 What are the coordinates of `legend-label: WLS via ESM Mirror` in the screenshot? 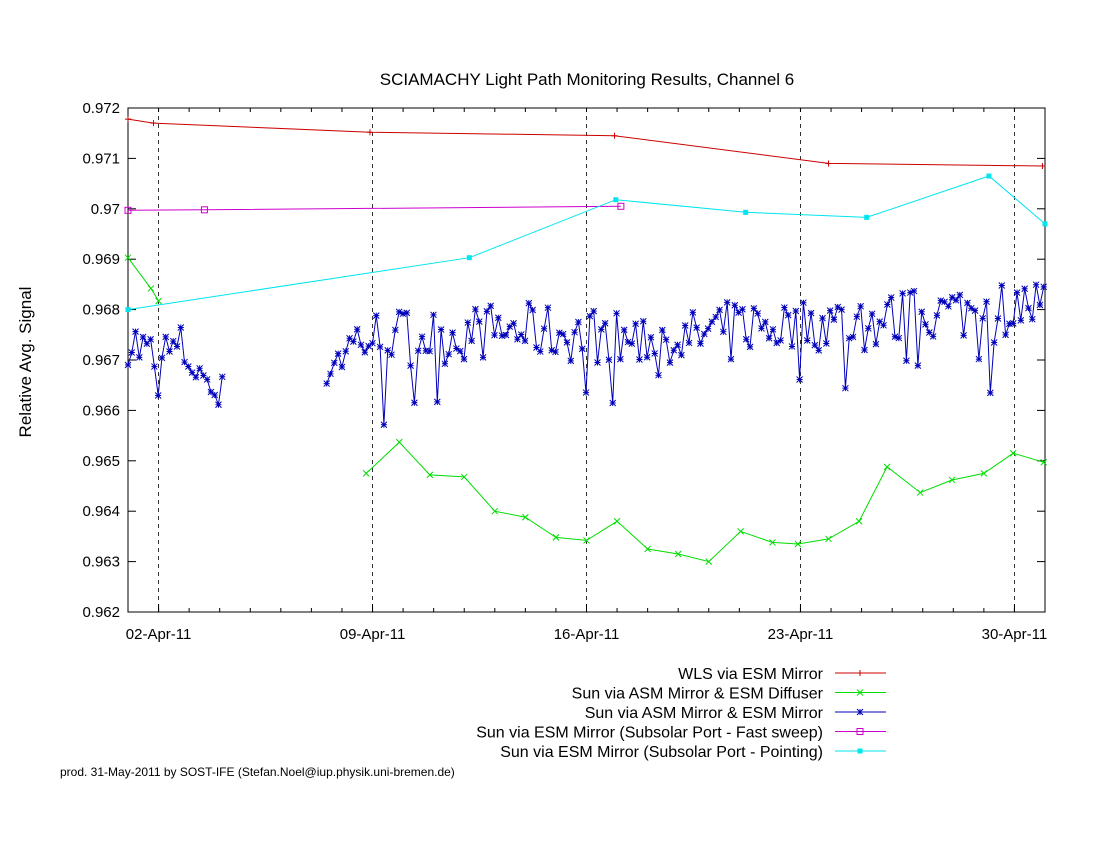 It's located at (751, 674).